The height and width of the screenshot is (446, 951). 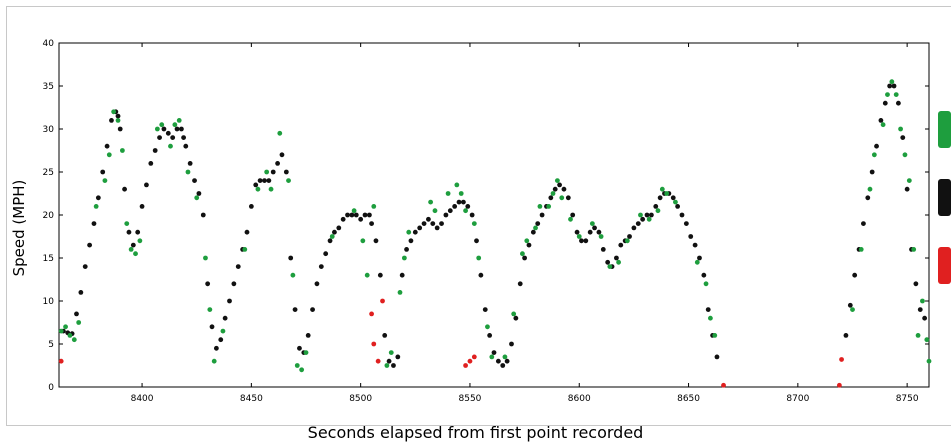 What do you see at coordinates (944, 265) in the screenshot?
I see `legend-swatch-red` at bounding box center [944, 265].